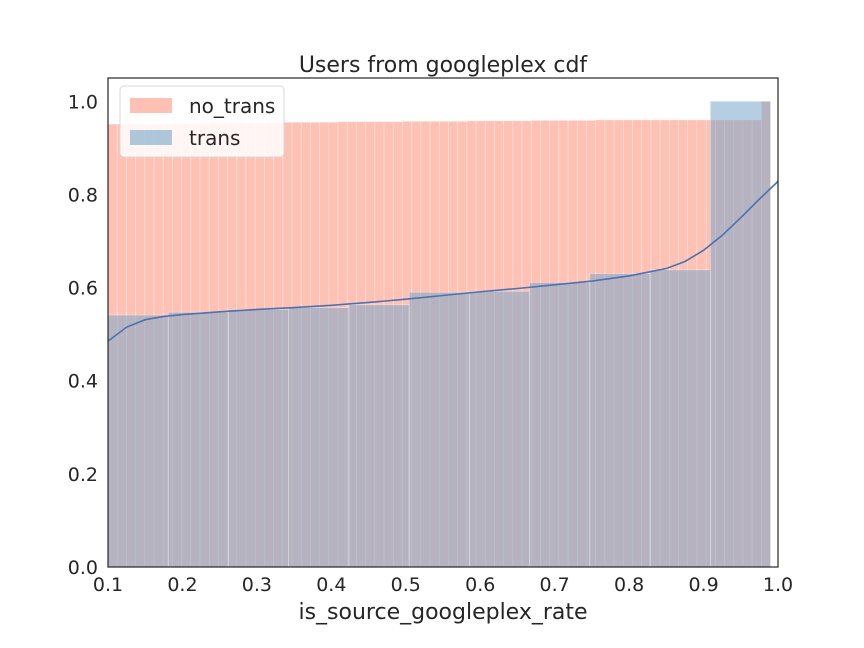  I want to click on x-tick-label: 0.7, so click(555, 585).